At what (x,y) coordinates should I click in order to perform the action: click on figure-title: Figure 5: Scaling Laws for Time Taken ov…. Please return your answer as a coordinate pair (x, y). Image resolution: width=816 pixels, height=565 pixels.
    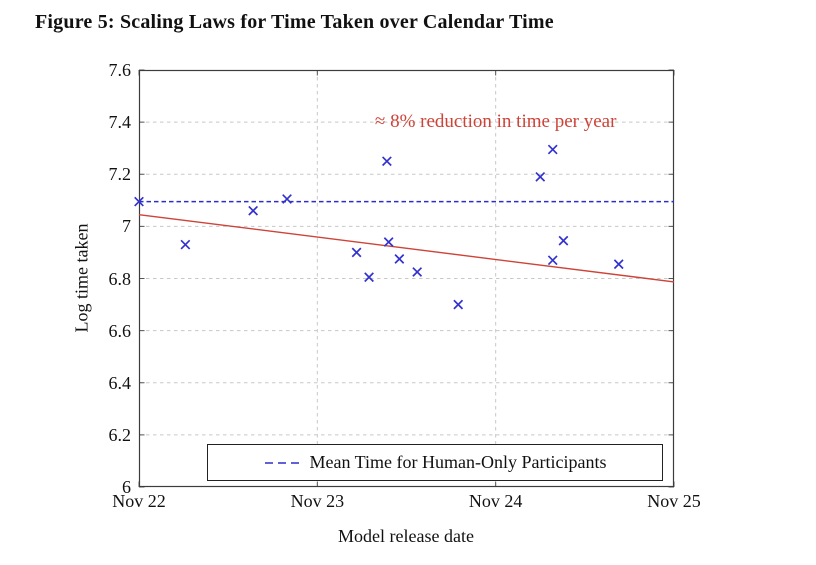
    Looking at the image, I should click on (294, 22).